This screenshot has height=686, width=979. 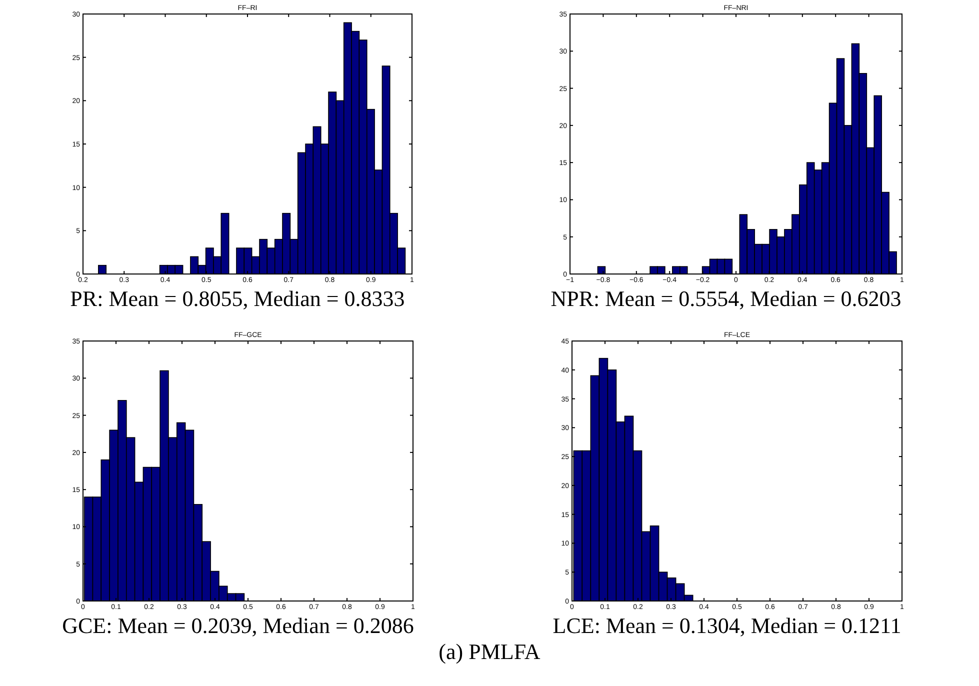 I want to click on text: GCE: Mean = 0.2039, Median = 0.2086, so click(x=238, y=625).